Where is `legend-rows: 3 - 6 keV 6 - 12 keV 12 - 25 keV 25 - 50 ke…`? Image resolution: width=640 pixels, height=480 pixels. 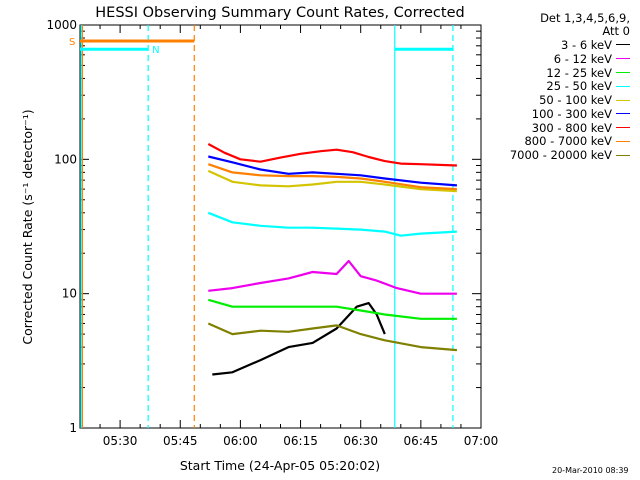
legend-rows: 3 - 6 keV 6 - 12 keV 12 - 25 keV 25 - 50 ke… is located at coordinates (555, 100).